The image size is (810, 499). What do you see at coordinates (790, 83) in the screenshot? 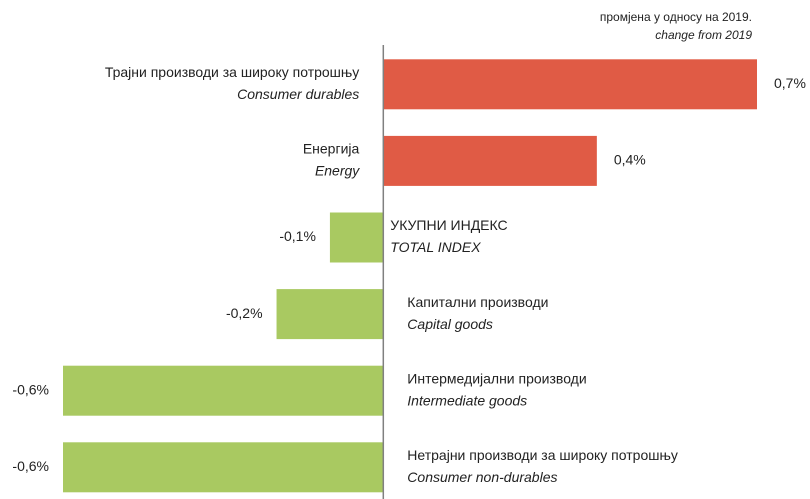
I see `value-label: 0,7%` at bounding box center [790, 83].